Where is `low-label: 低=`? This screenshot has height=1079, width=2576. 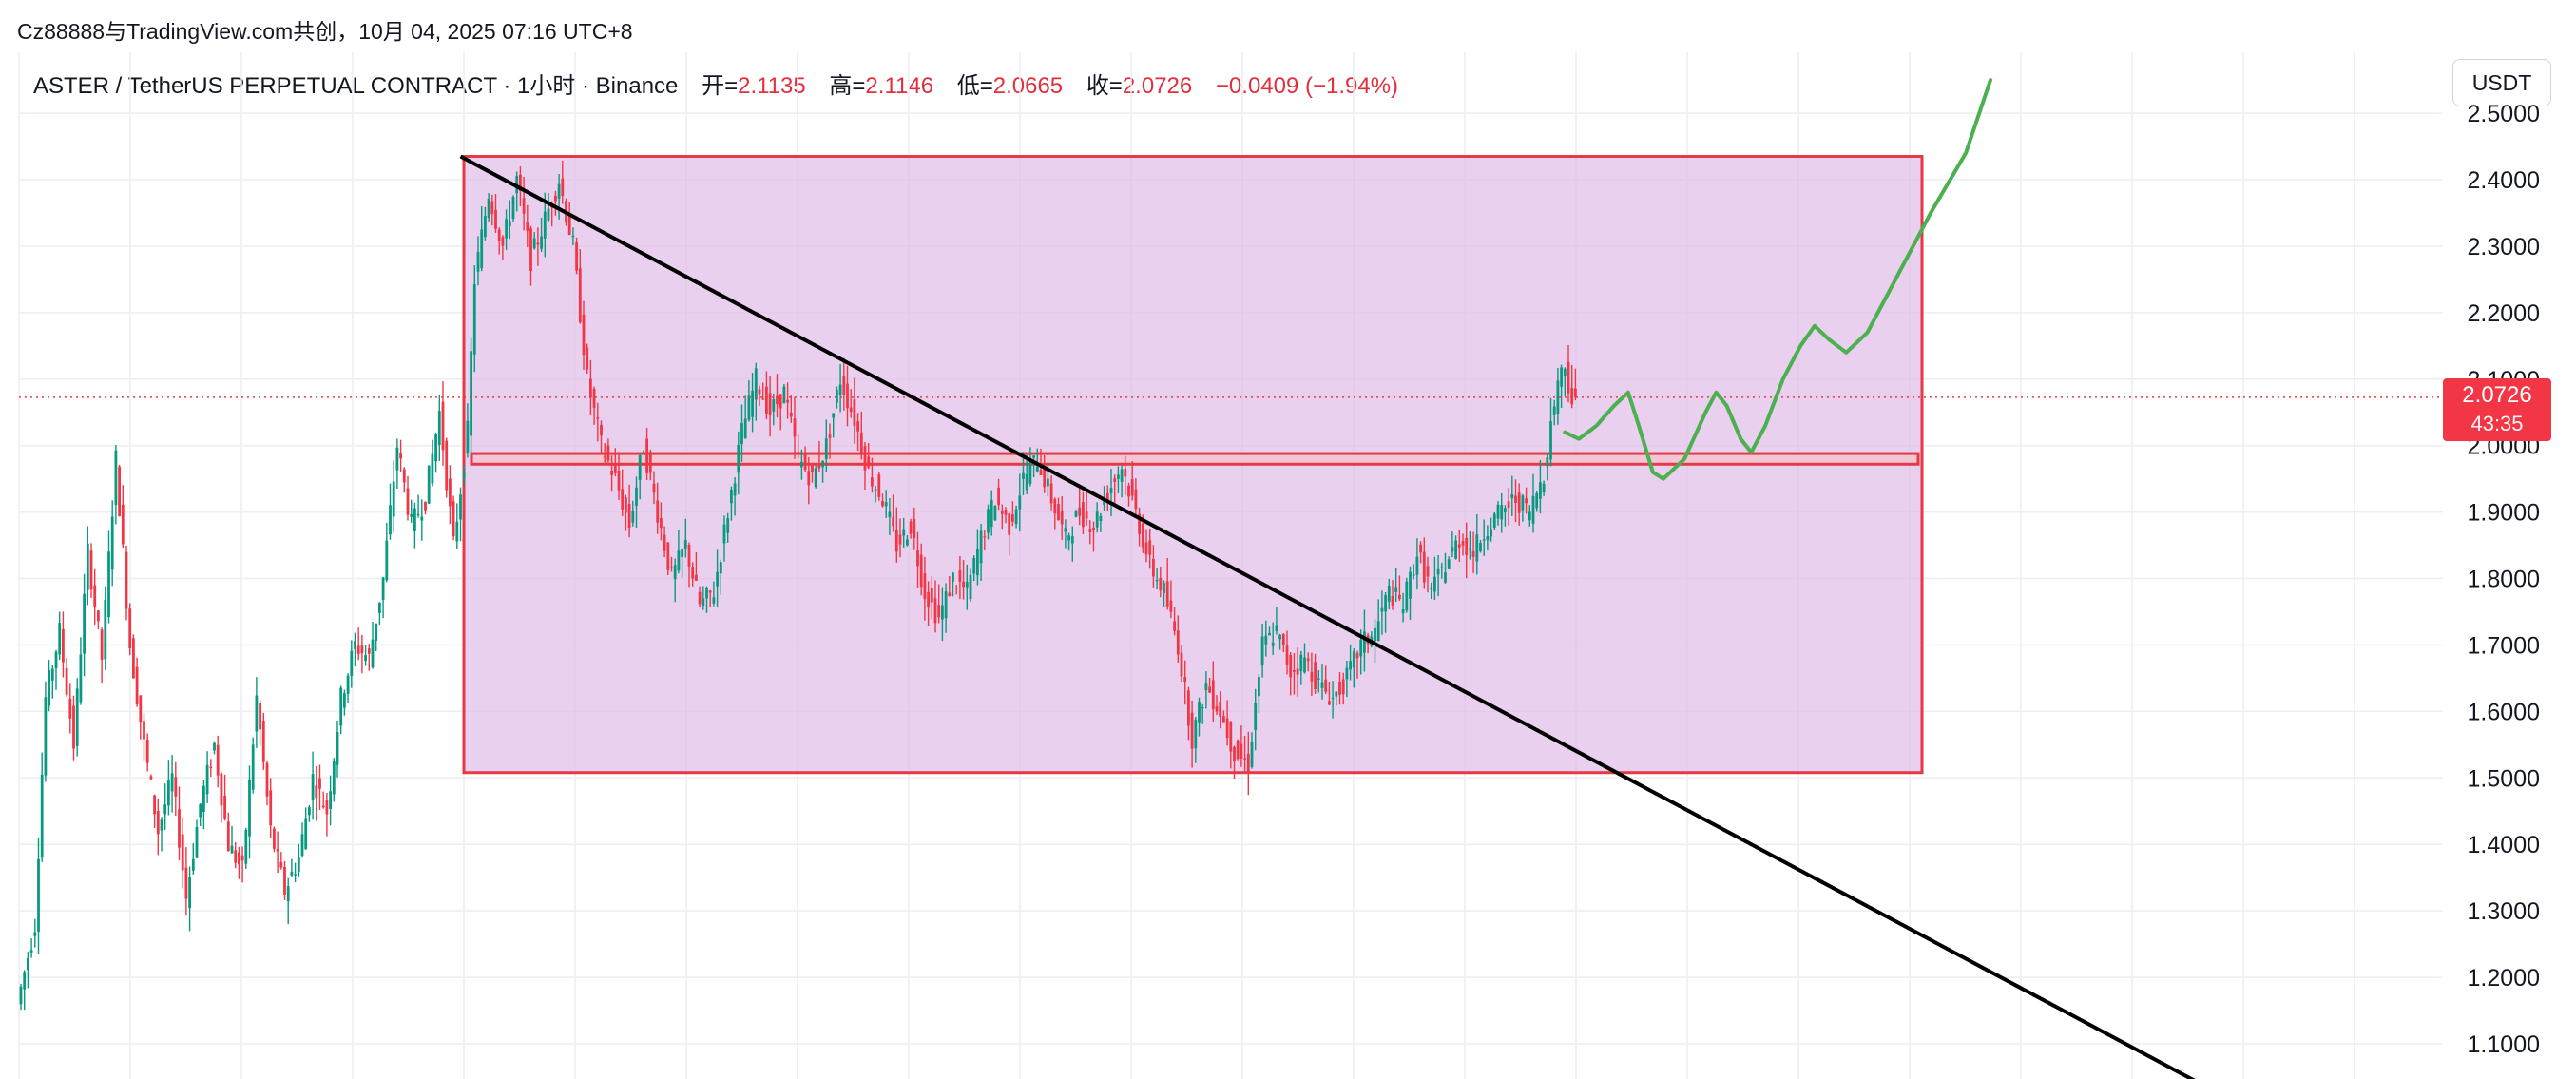
low-label: 低= is located at coordinates (975, 86).